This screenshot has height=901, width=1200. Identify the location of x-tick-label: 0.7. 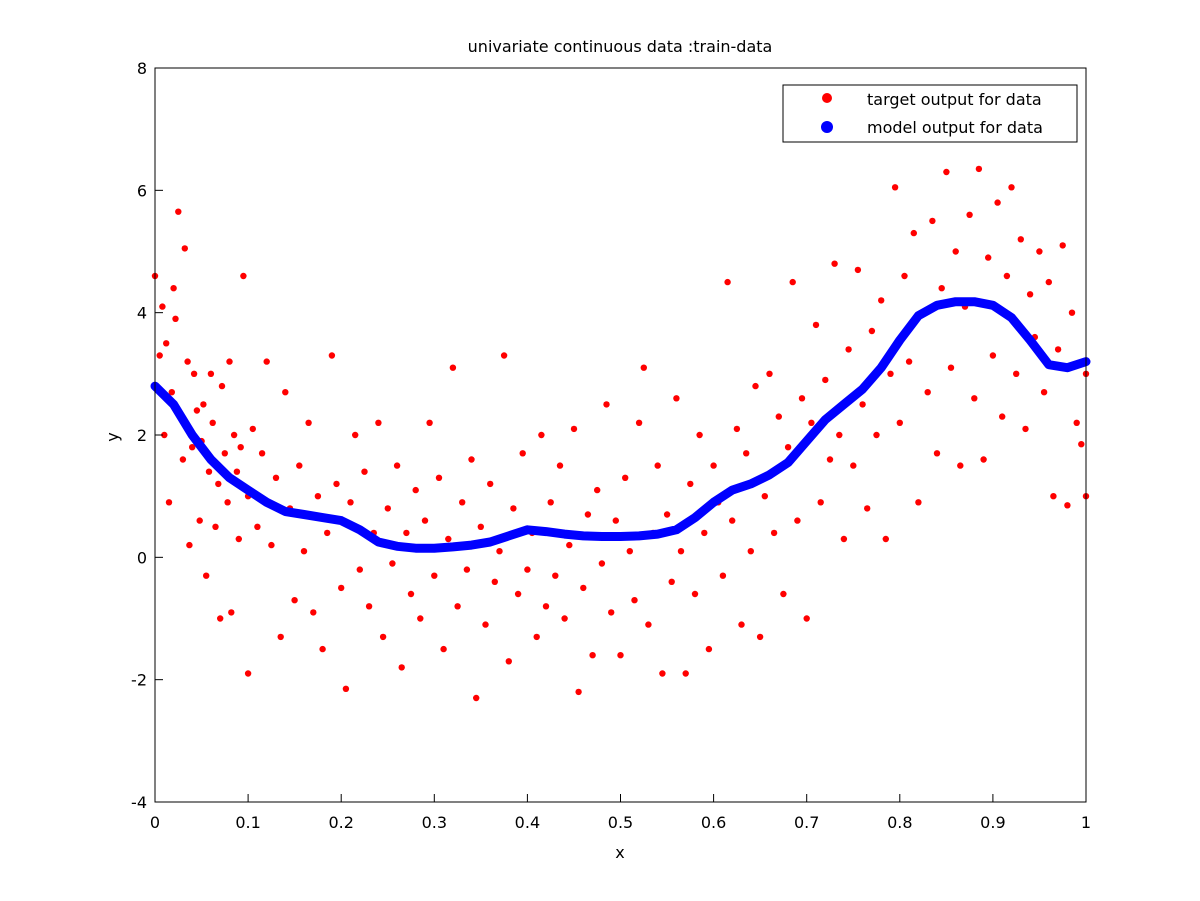
(806, 822).